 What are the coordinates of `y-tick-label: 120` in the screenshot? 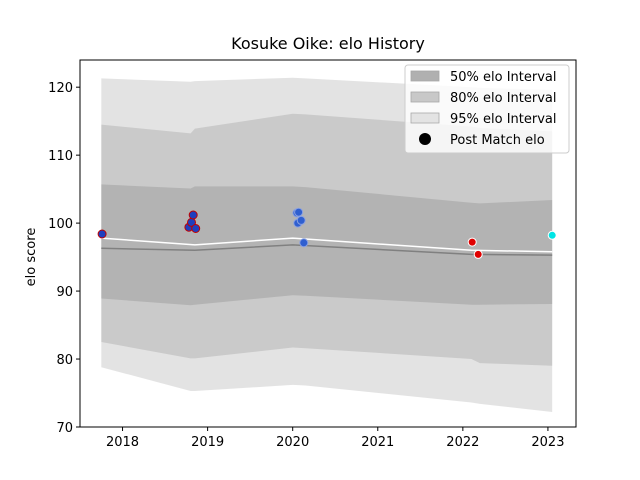 It's located at (60, 88).